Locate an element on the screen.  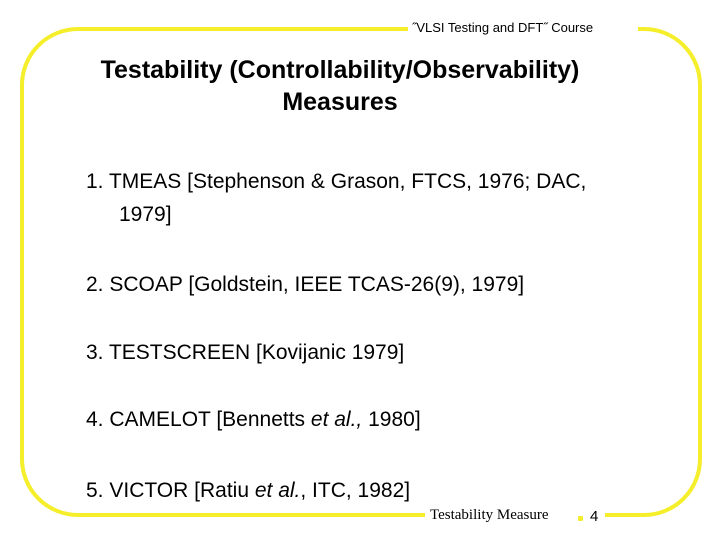
slide-title-line-2: Measures is located at coordinates (340, 102).